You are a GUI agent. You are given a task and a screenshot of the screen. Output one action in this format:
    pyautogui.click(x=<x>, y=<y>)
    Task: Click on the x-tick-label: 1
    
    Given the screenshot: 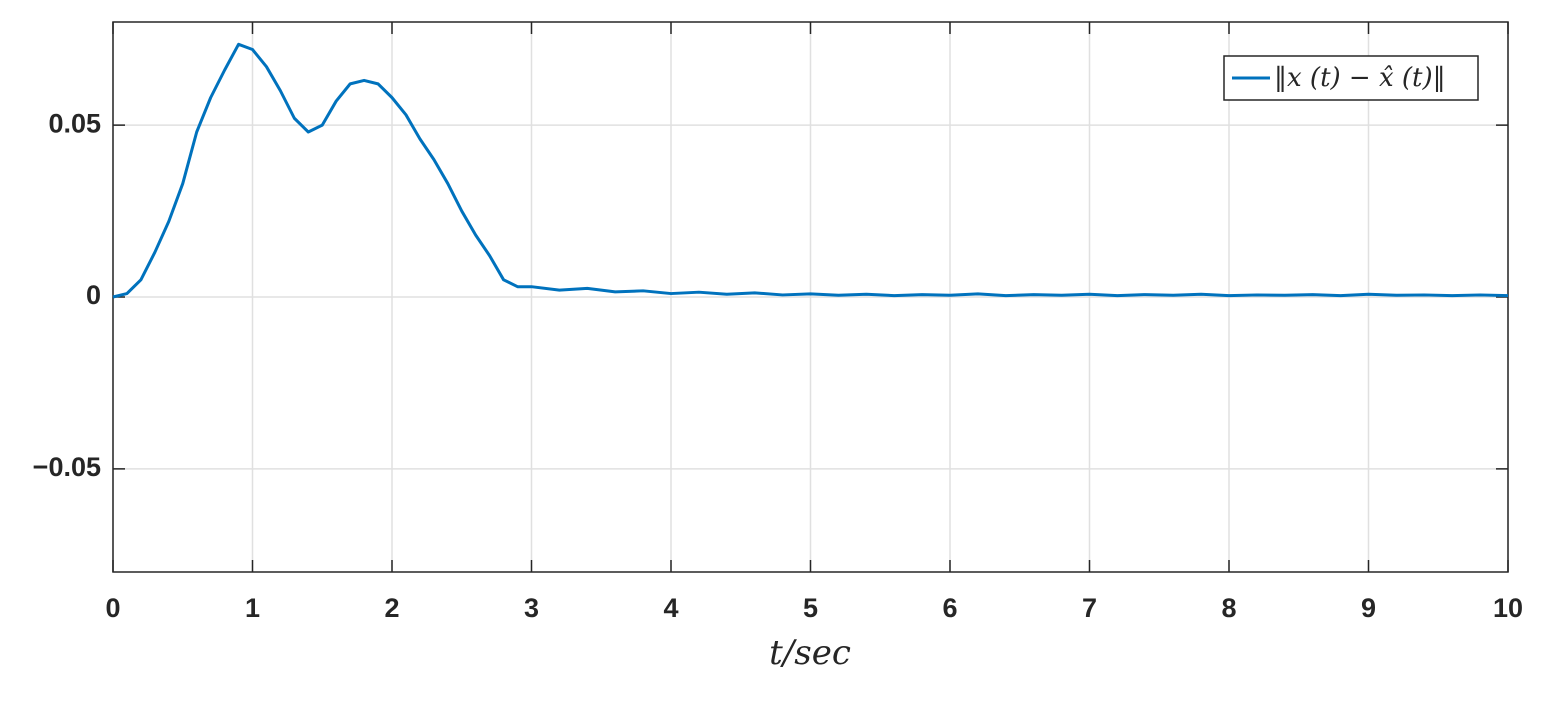 What is the action you would take?
    pyautogui.click(x=252, y=608)
    